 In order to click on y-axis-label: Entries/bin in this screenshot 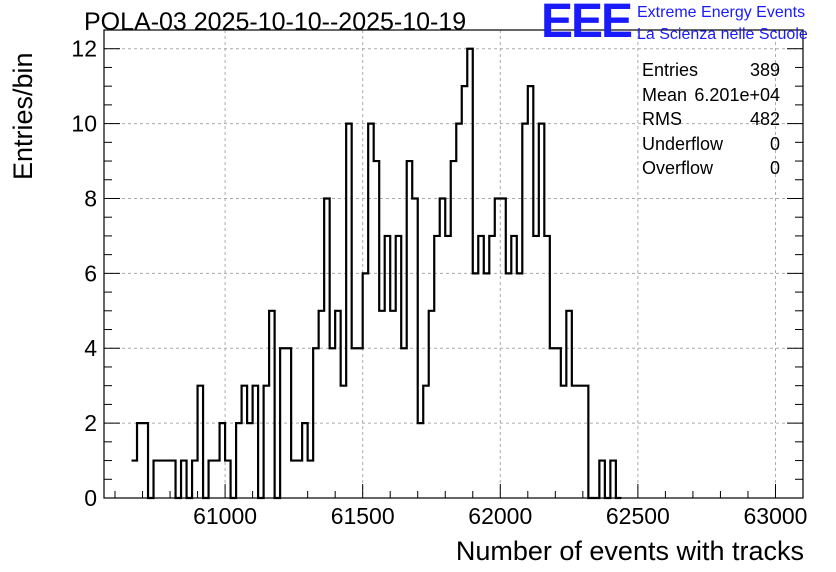, I will do `click(23, 116)`.